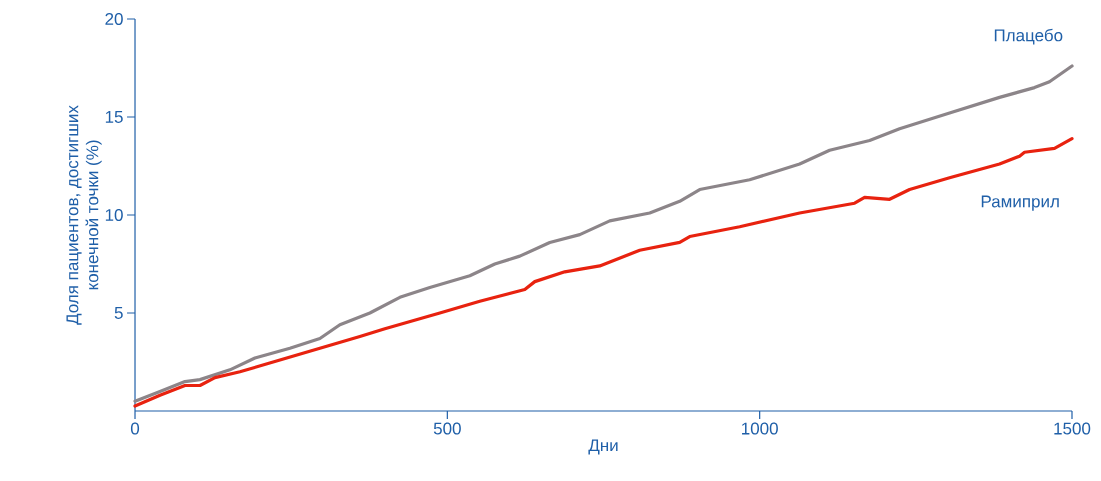 Image resolution: width=1101 pixels, height=481 pixels. What do you see at coordinates (84, 215) in the screenshot?
I see `y-axis-title: Доля пациентов, достигших конечной точки (%)` at bounding box center [84, 215].